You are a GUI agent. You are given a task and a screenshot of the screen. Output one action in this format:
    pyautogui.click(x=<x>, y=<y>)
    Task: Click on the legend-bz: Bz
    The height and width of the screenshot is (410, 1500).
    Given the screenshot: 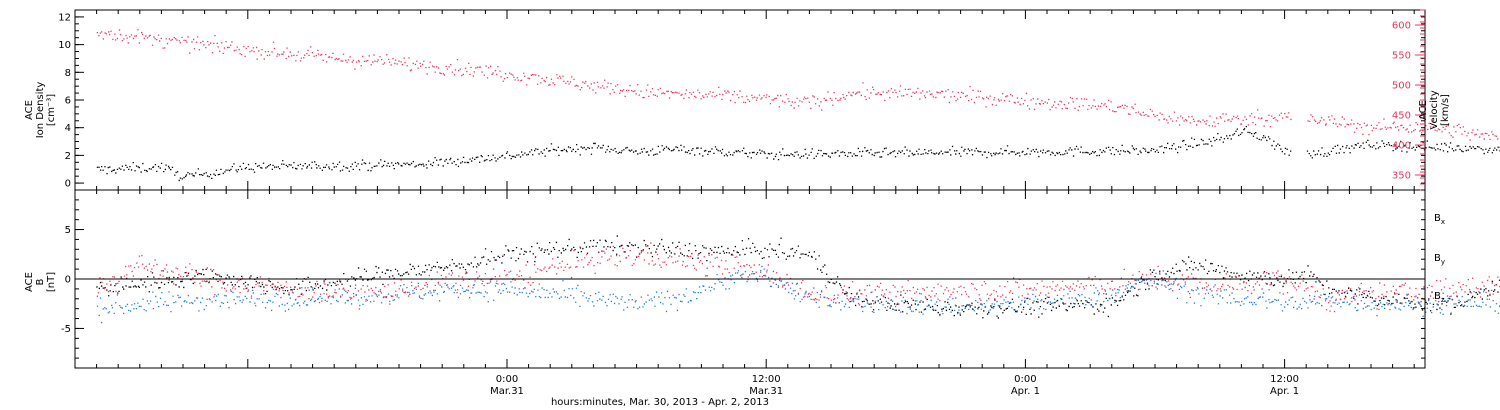 What is the action you would take?
    pyautogui.click(x=1439, y=297)
    